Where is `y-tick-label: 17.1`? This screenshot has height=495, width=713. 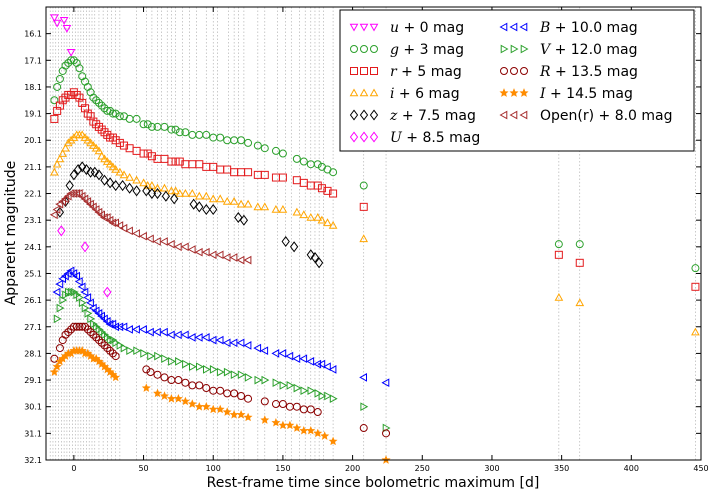
y-tick-label: 17.1 is located at coordinates (33, 60).